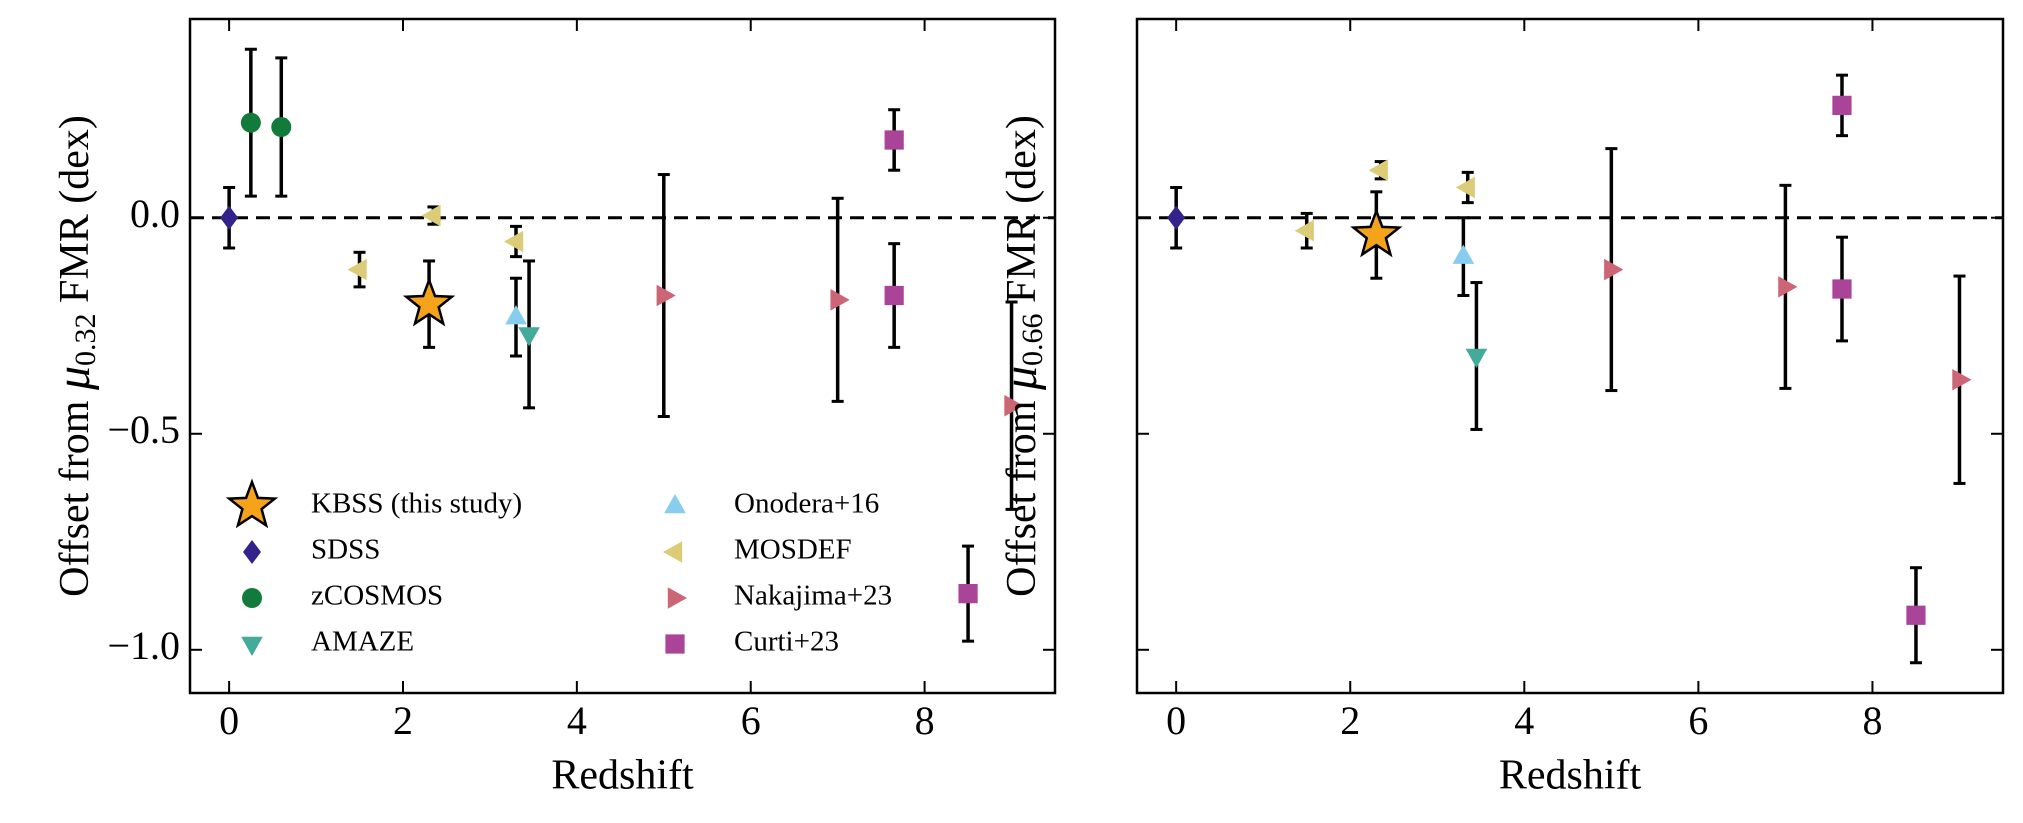 This screenshot has width=2023, height=823. I want to click on y-axis-label: Offset from μ0.32 FMR (dex), so click(74, 356).